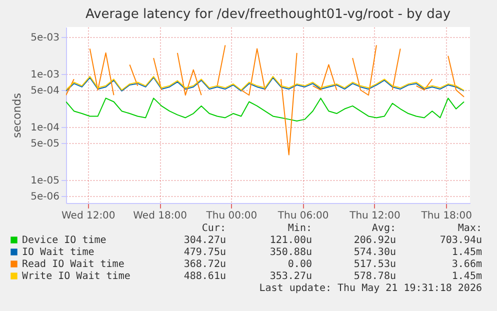 The width and height of the screenshot is (497, 311). I want to click on line-series, so click(265, 110).